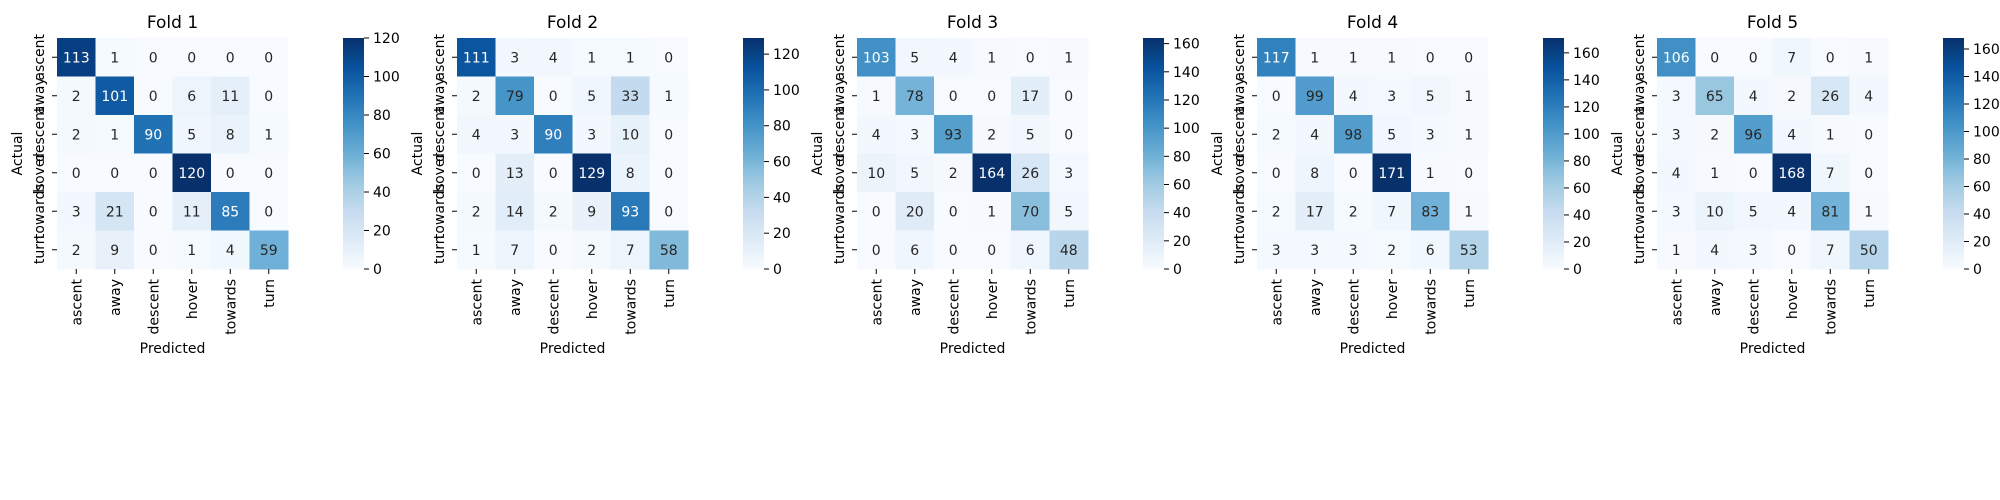 This screenshot has width=2000, height=500. I want to click on fold-5-ylabel: Actual, so click(1618, 154).